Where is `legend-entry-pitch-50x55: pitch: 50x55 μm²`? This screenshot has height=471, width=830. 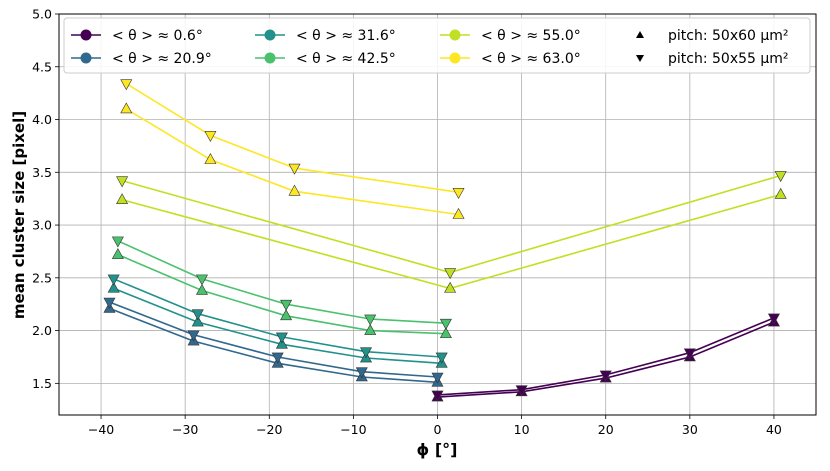
legend-entry-pitch-50x55: pitch: 50x55 μm² is located at coordinates (712, 59).